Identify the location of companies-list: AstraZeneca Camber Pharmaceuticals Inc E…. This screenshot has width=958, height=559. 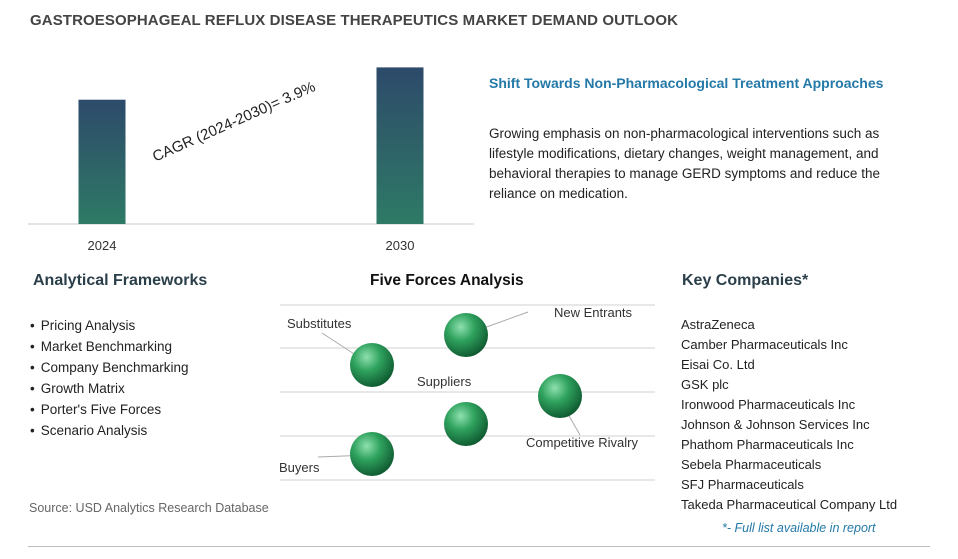
(789, 415).